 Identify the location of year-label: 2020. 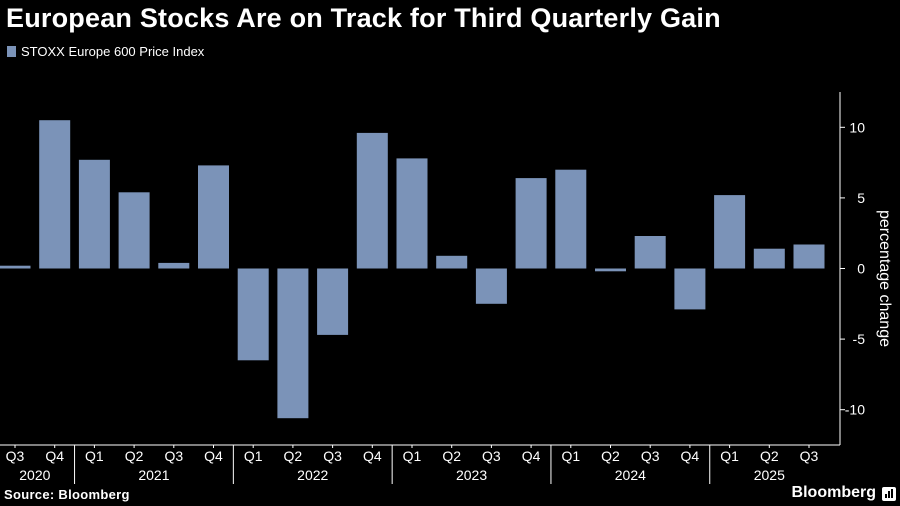
(34, 475).